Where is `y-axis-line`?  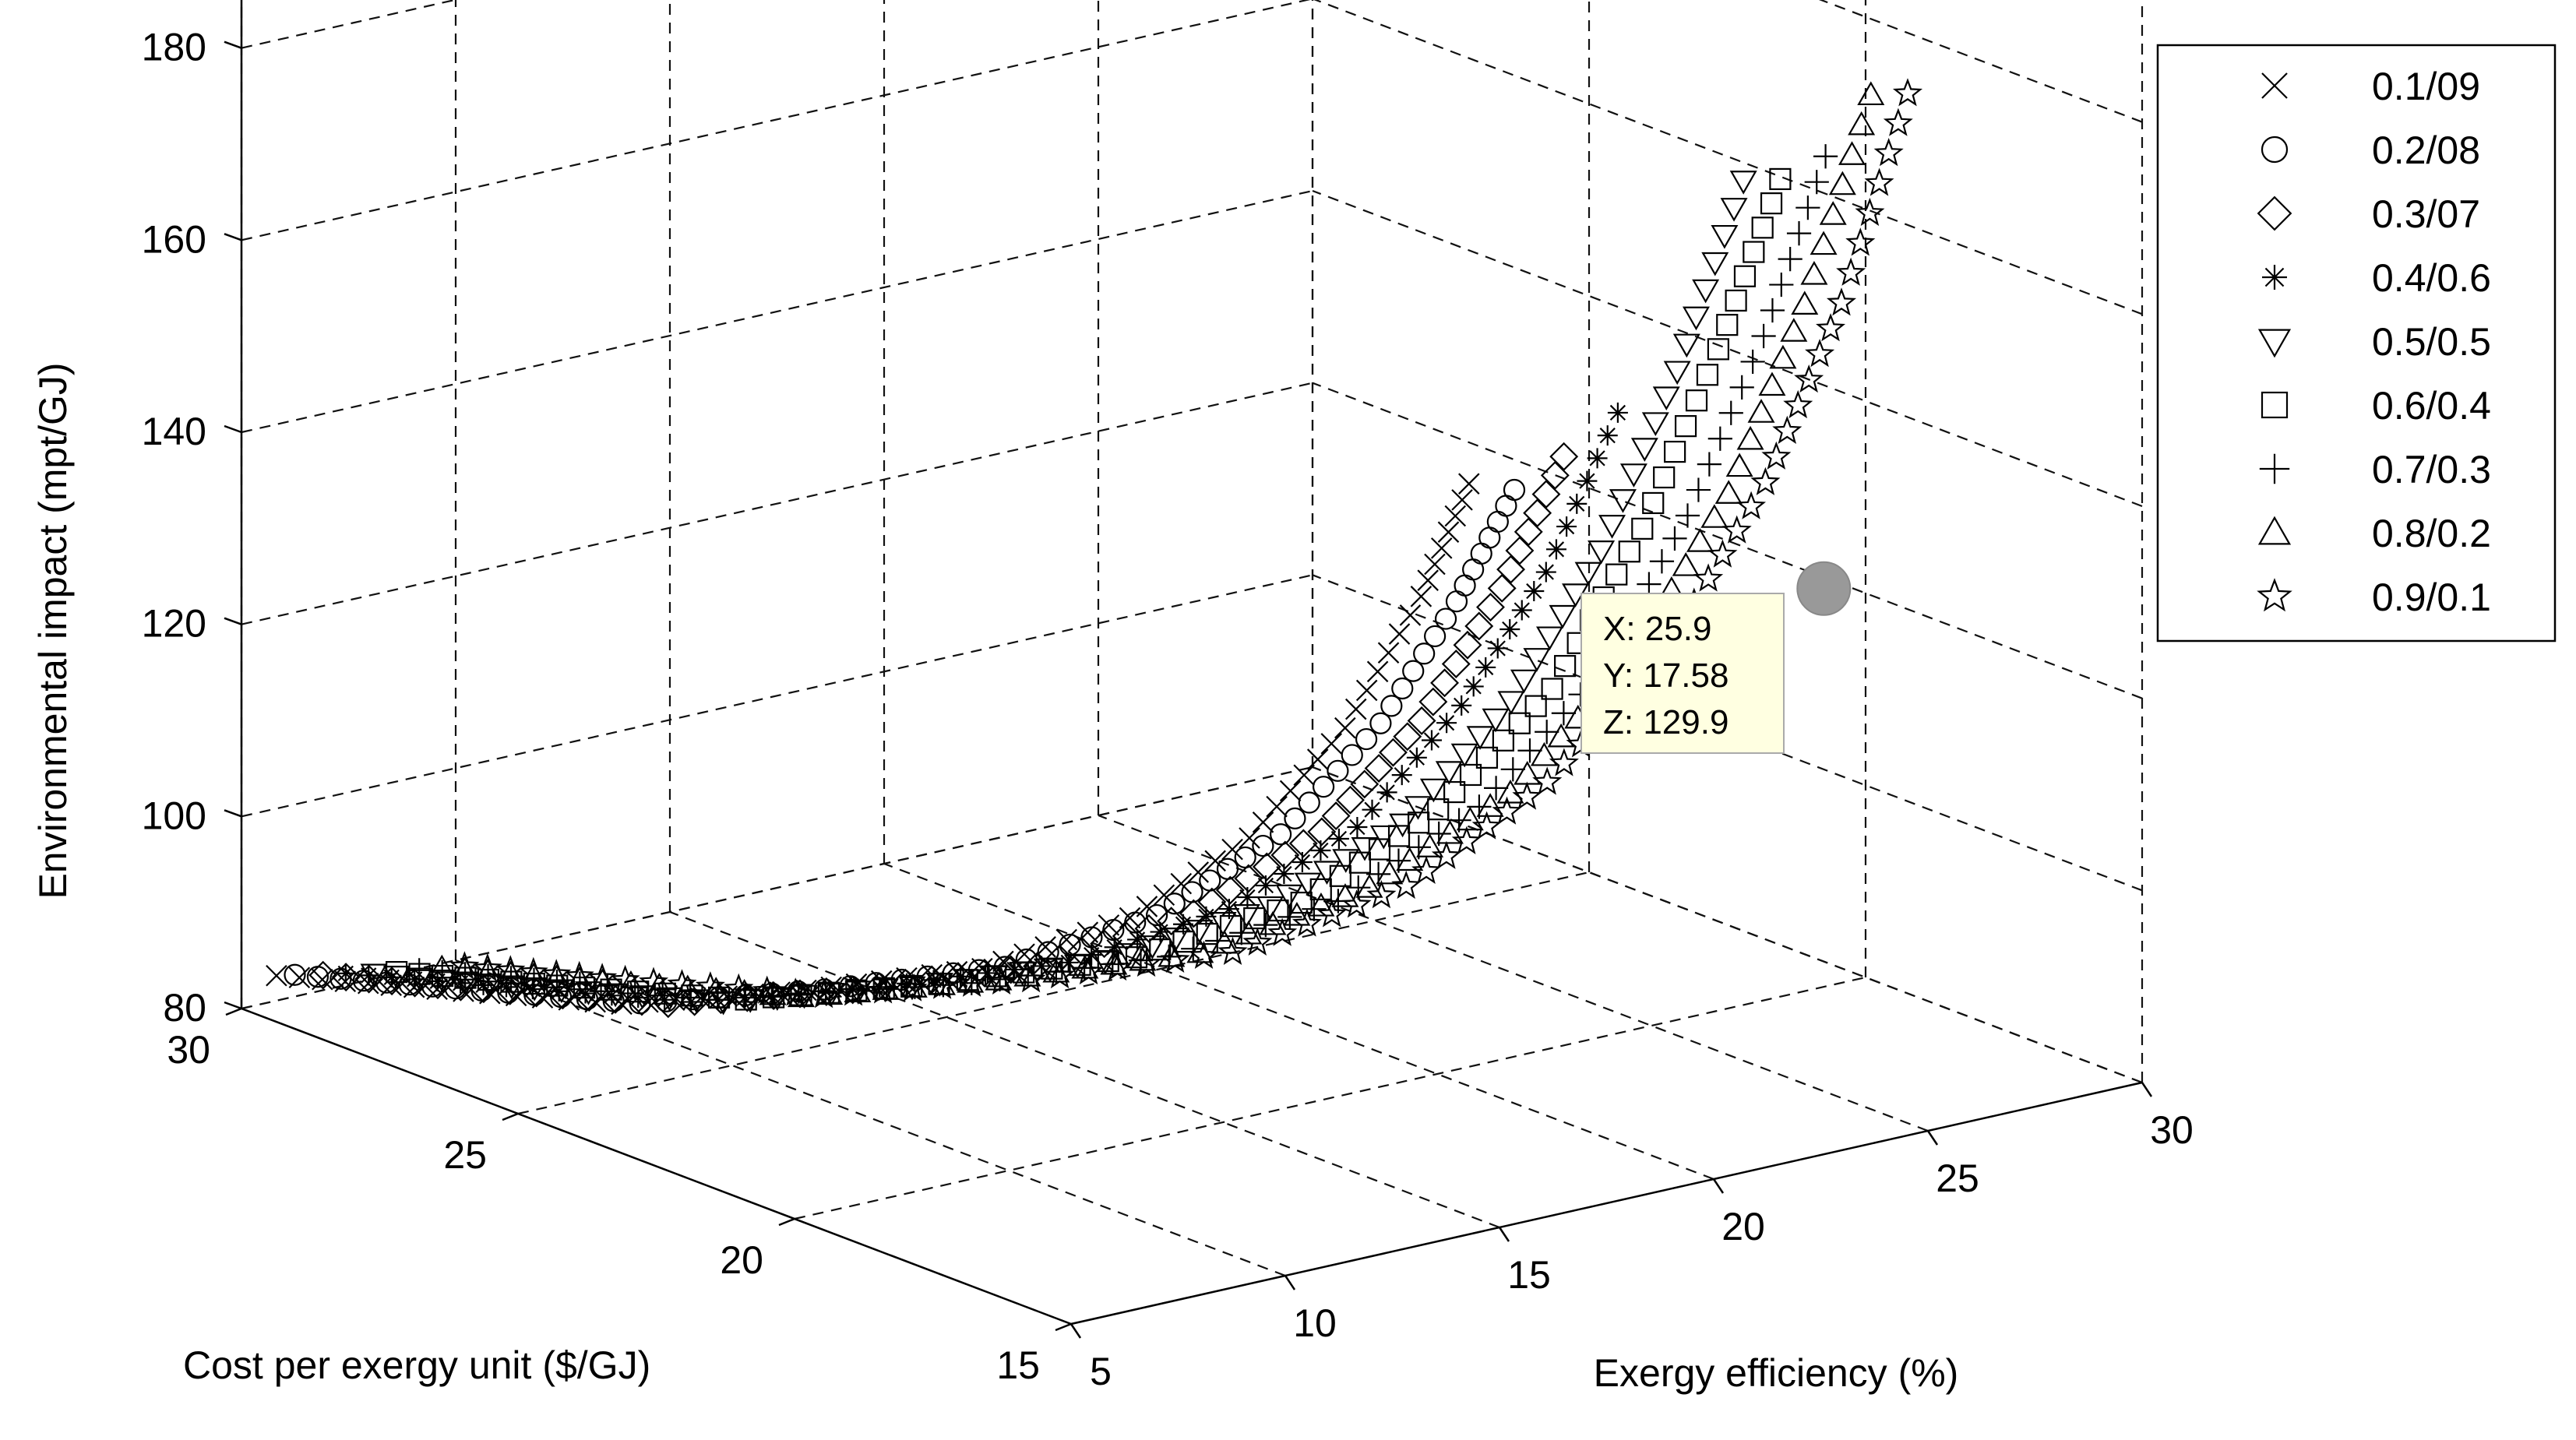 y-axis-line is located at coordinates (656, 1166).